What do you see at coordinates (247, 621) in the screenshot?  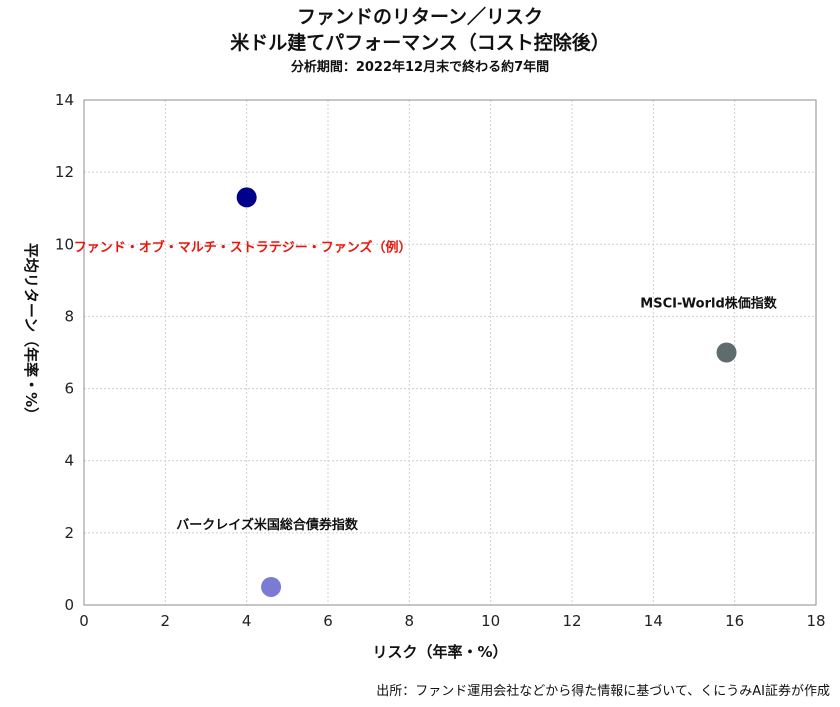 I see `x-tick-label: 4` at bounding box center [247, 621].